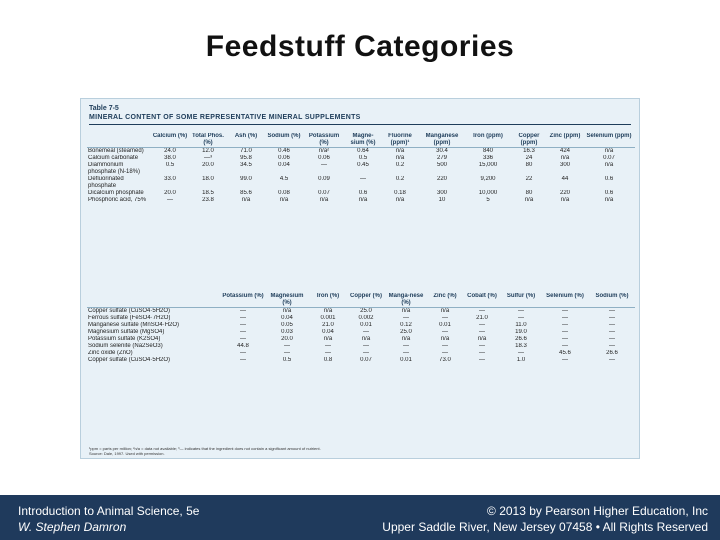 The height and width of the screenshot is (540, 720). Describe the element at coordinates (441, 193) in the screenshot. I see `table-cell: 300` at that location.